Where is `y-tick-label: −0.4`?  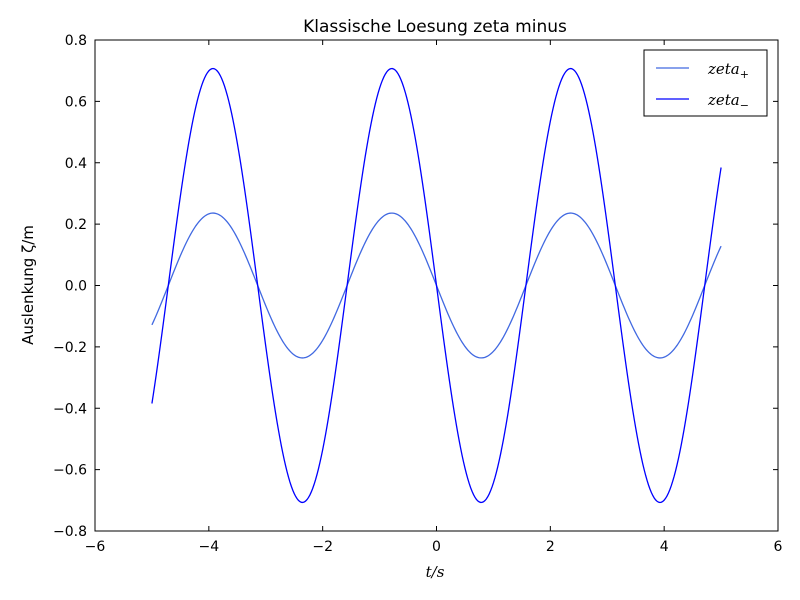 y-tick-label: −0.4 is located at coordinates (70, 409).